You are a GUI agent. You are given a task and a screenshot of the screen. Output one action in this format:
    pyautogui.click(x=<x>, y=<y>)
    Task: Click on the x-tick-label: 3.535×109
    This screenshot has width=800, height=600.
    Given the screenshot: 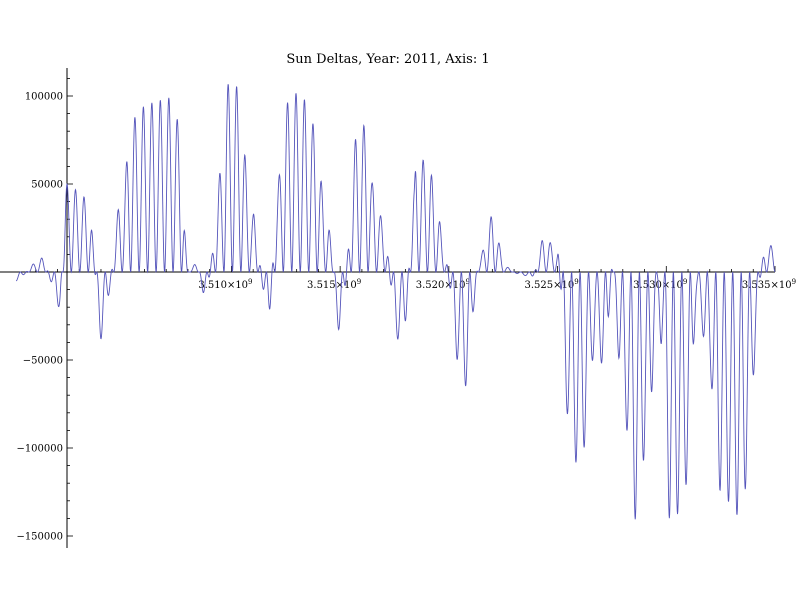 What is the action you would take?
    pyautogui.click(x=769, y=284)
    